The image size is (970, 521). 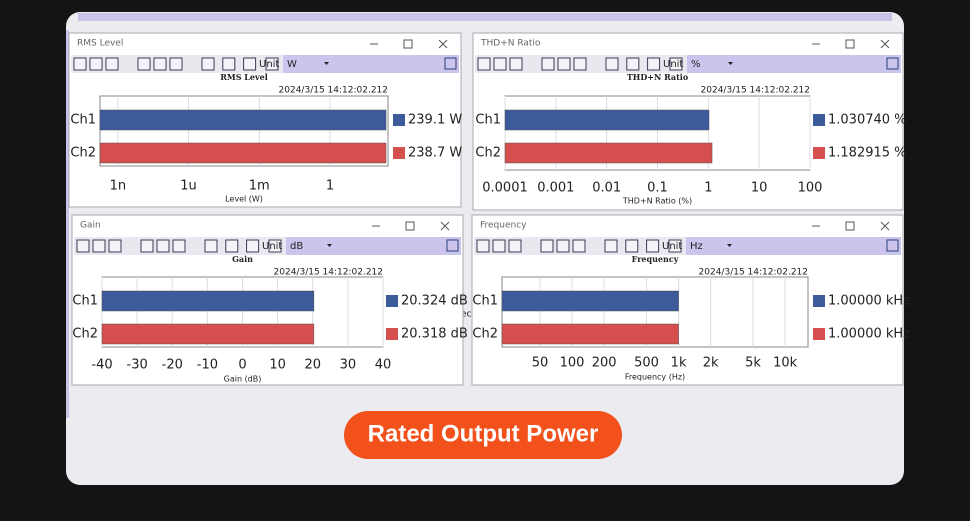 What do you see at coordinates (604, 363) in the screenshot?
I see `x-tick-label: 200` at bounding box center [604, 363].